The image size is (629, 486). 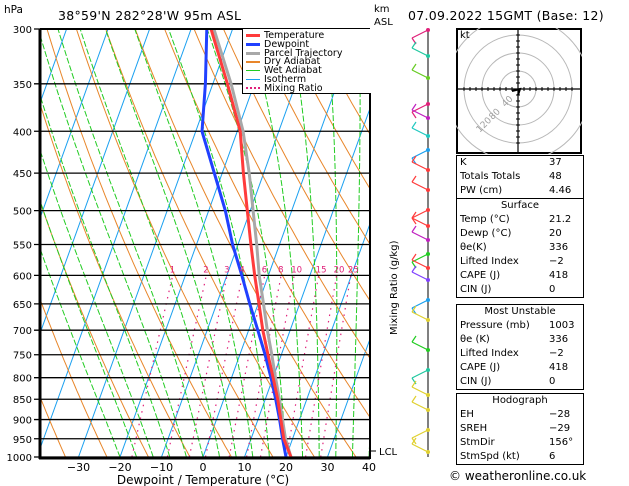 I want to click on credit-text: © weatheronline.co.uk, so click(x=518, y=476).